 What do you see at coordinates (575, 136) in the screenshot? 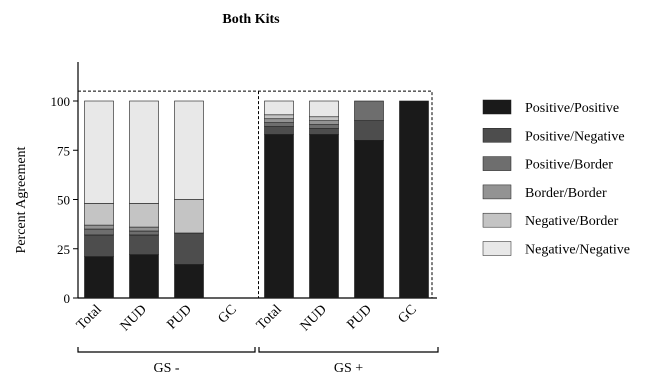
I see `legend-label: Positive/Negative` at bounding box center [575, 136].